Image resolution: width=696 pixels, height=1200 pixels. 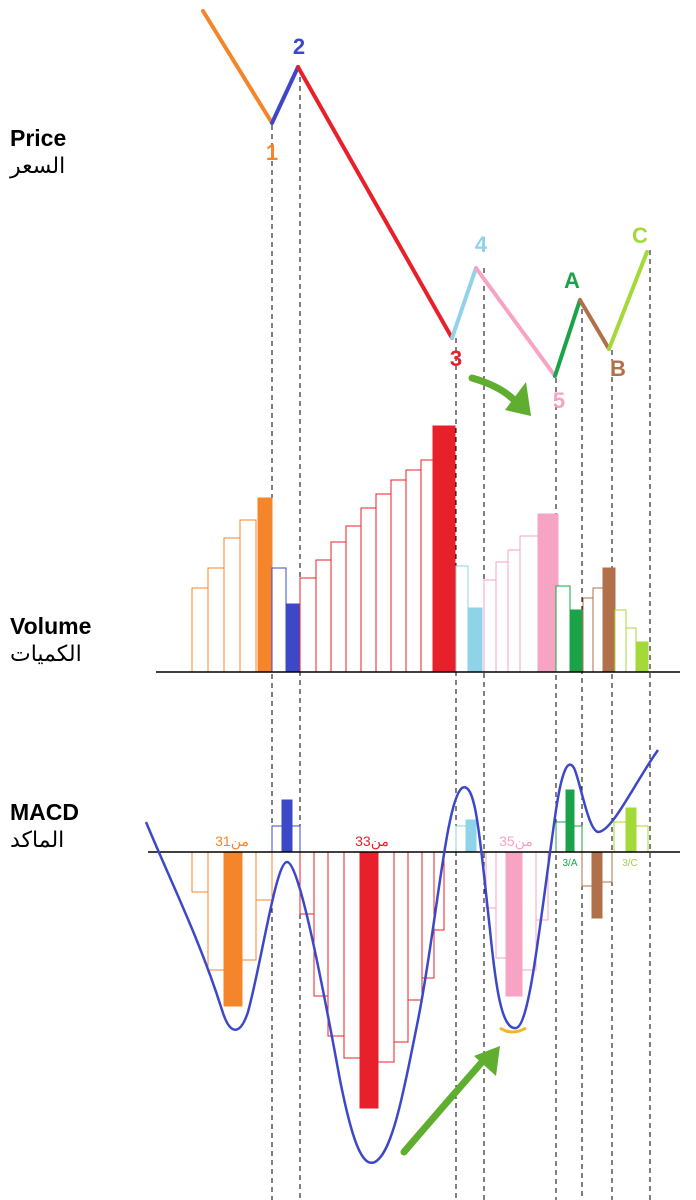 I want to click on macd-label-en: MACD, so click(x=44, y=812).